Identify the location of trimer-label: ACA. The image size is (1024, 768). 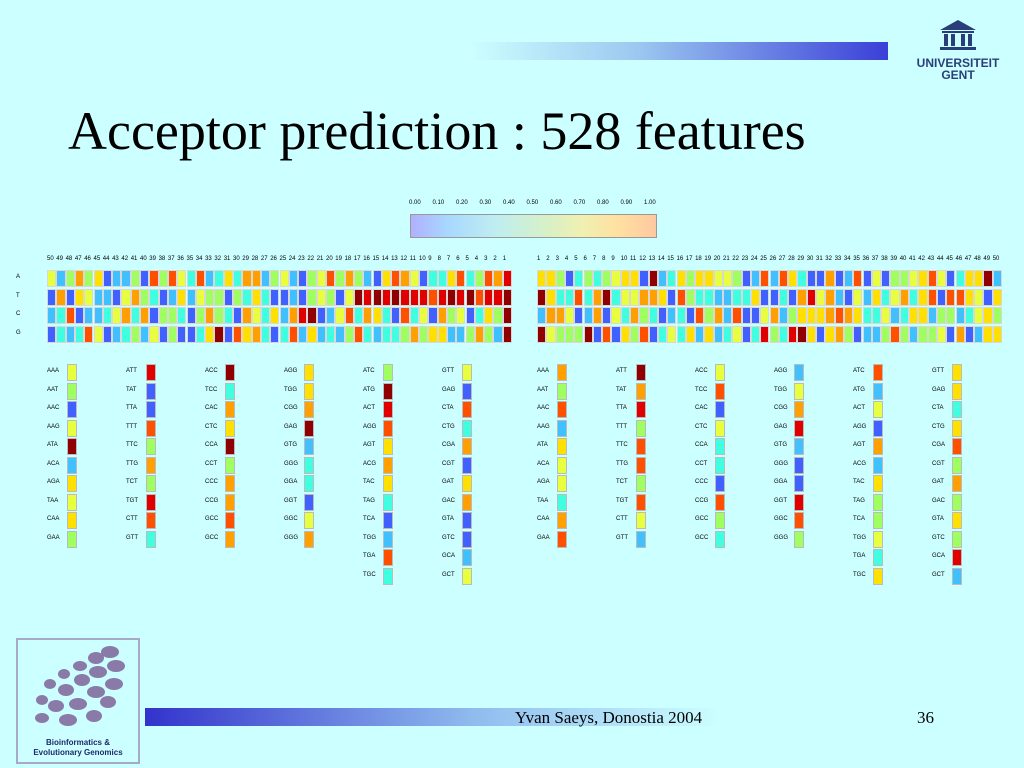
(53, 463).